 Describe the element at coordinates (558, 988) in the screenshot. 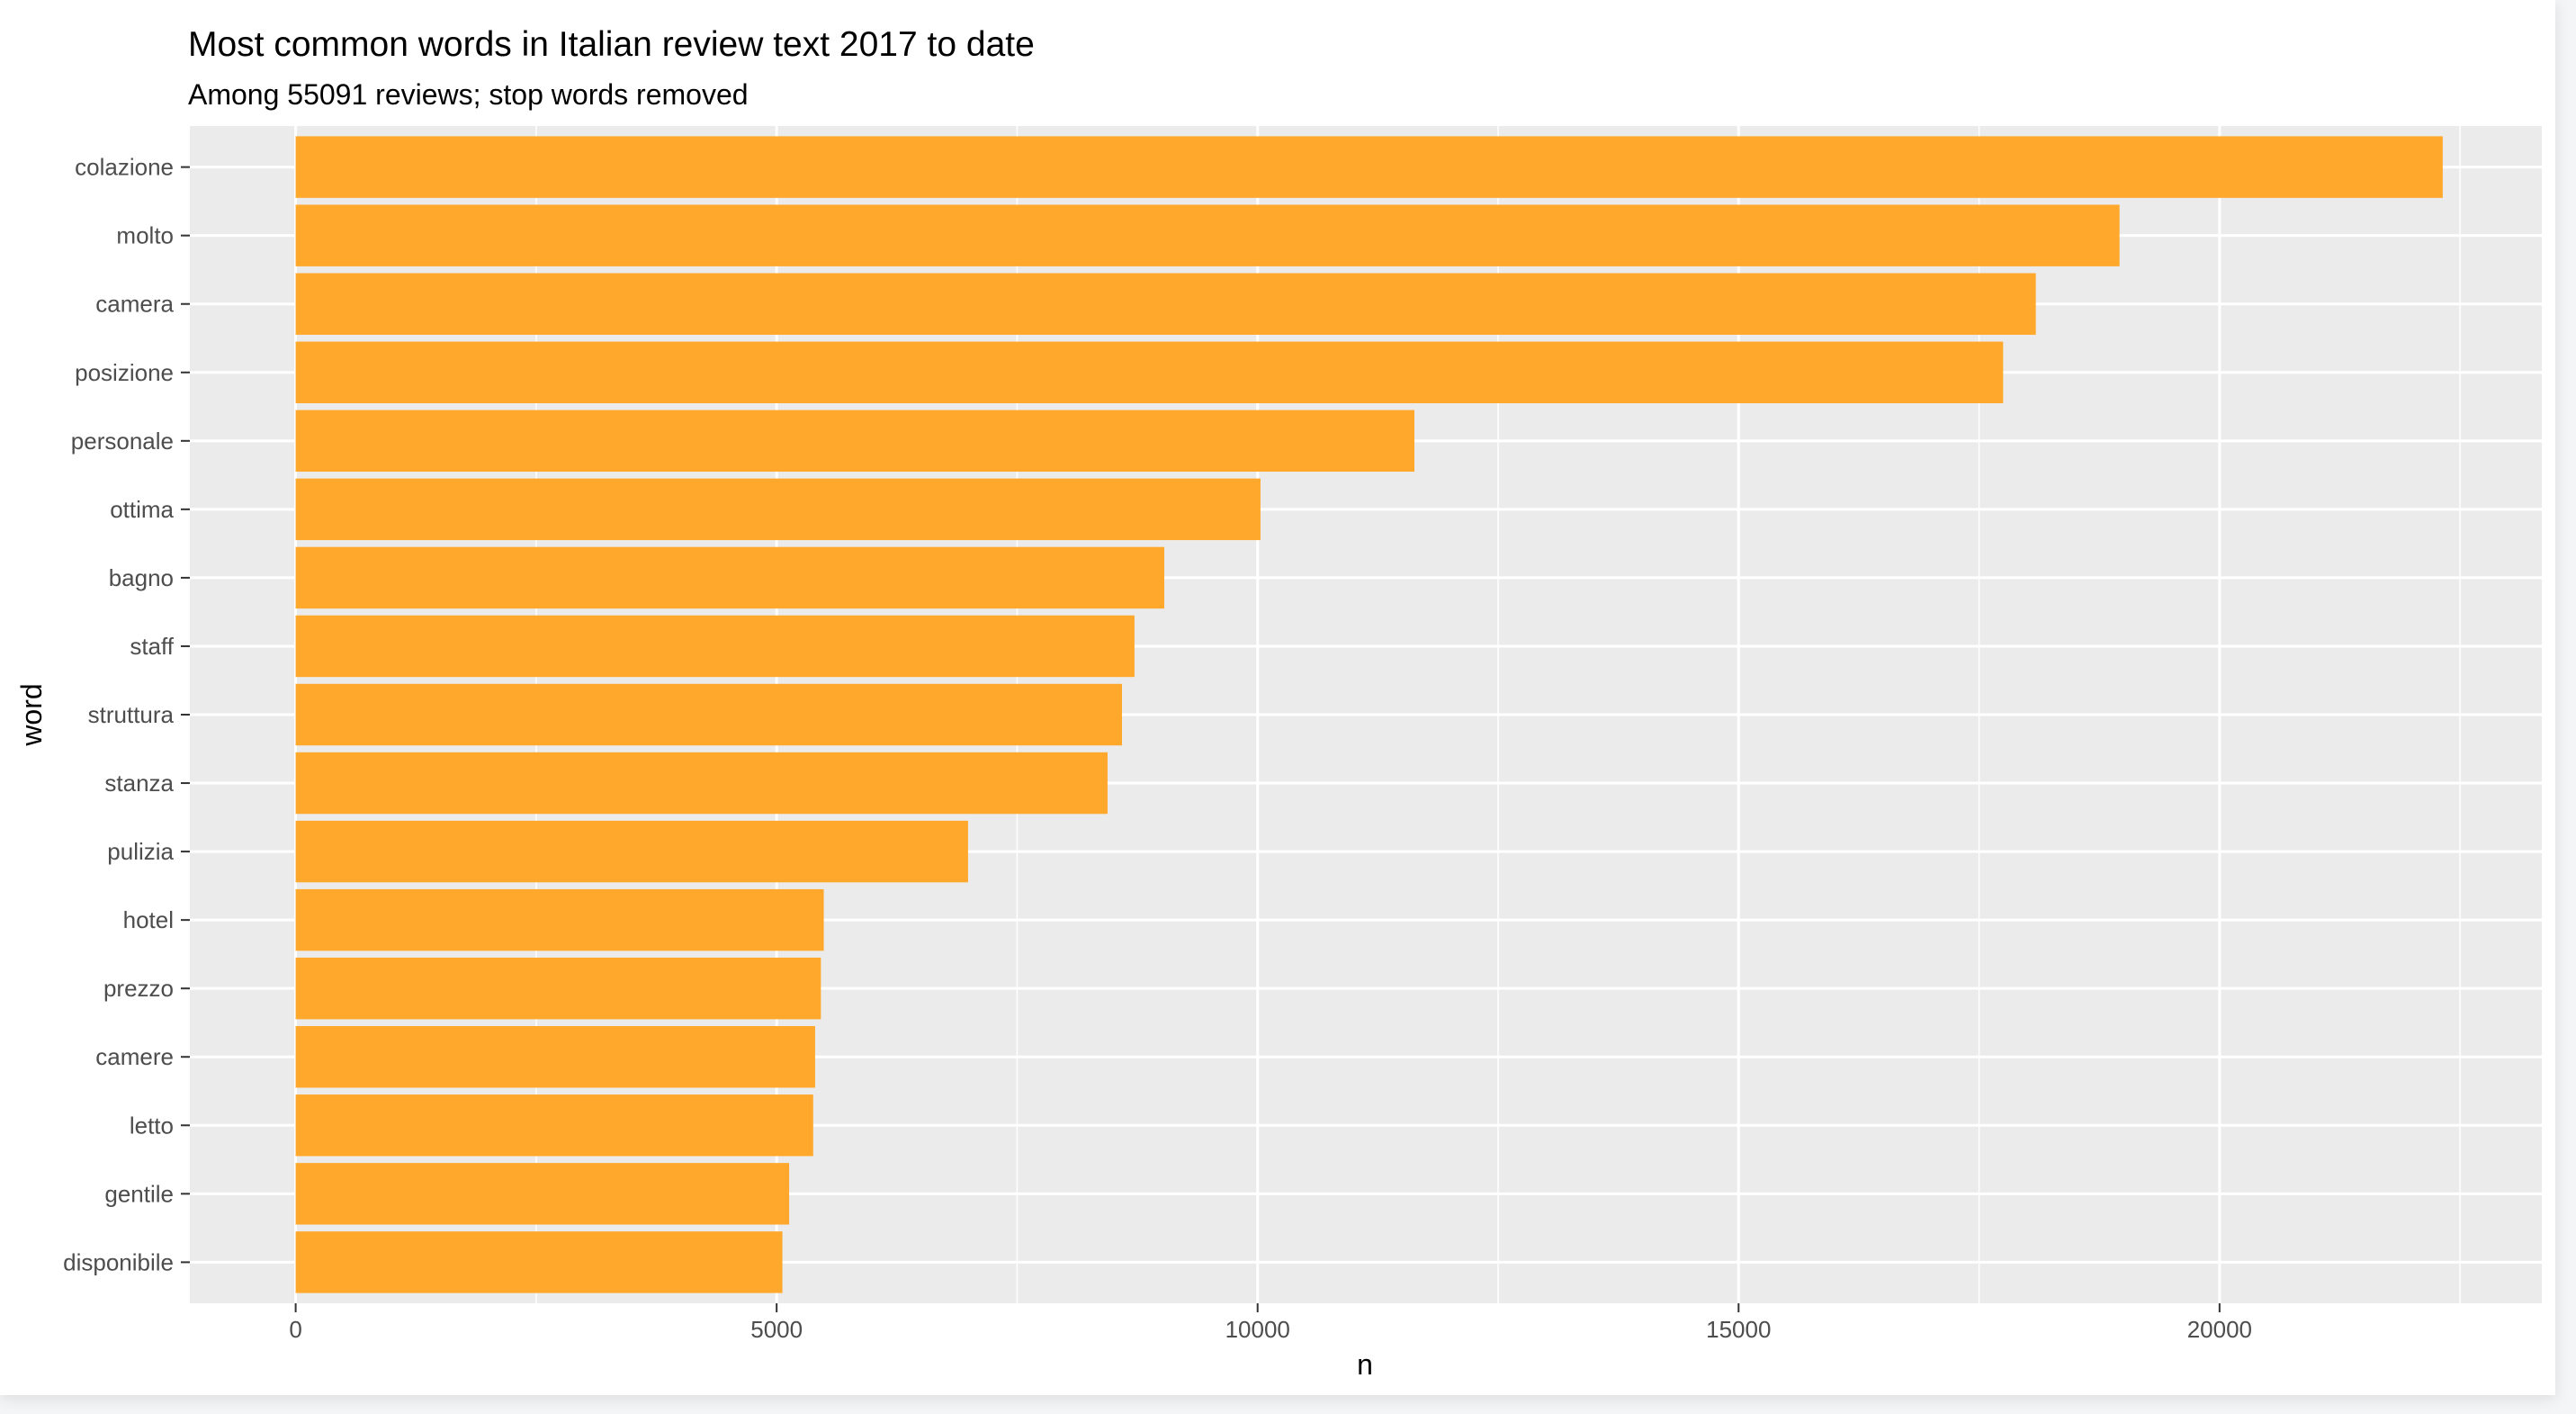

I see `bar-prezzo` at that location.